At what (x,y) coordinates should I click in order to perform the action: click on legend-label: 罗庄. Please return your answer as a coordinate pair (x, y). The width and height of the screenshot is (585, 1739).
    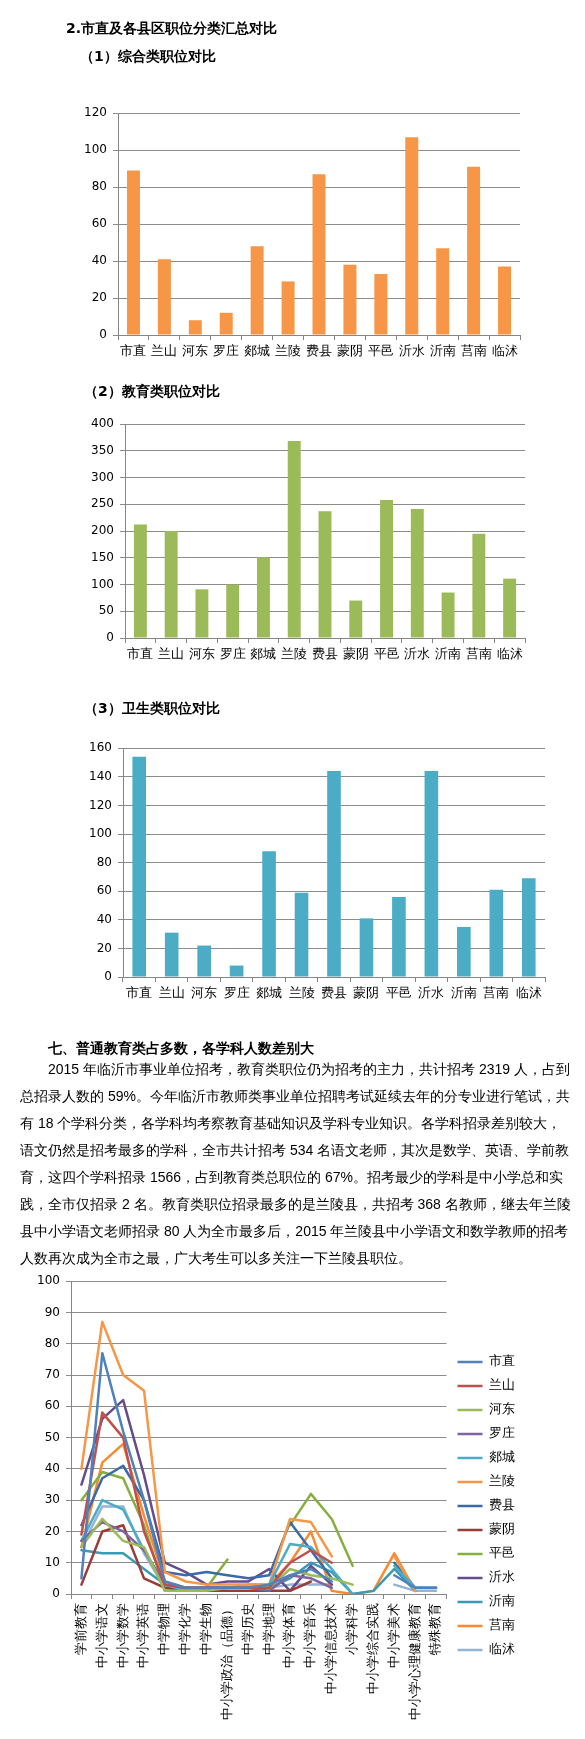
    Looking at the image, I should click on (502, 1433).